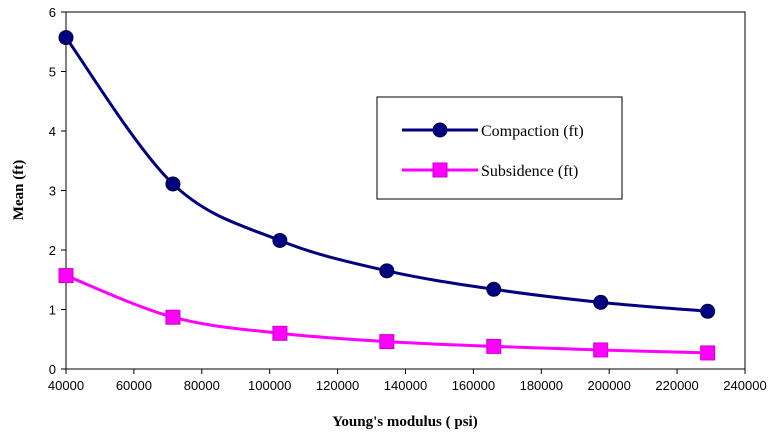 Image resolution: width=772 pixels, height=440 pixels. I want to click on legend-item-compaction: Compaction (ft), so click(493, 131).